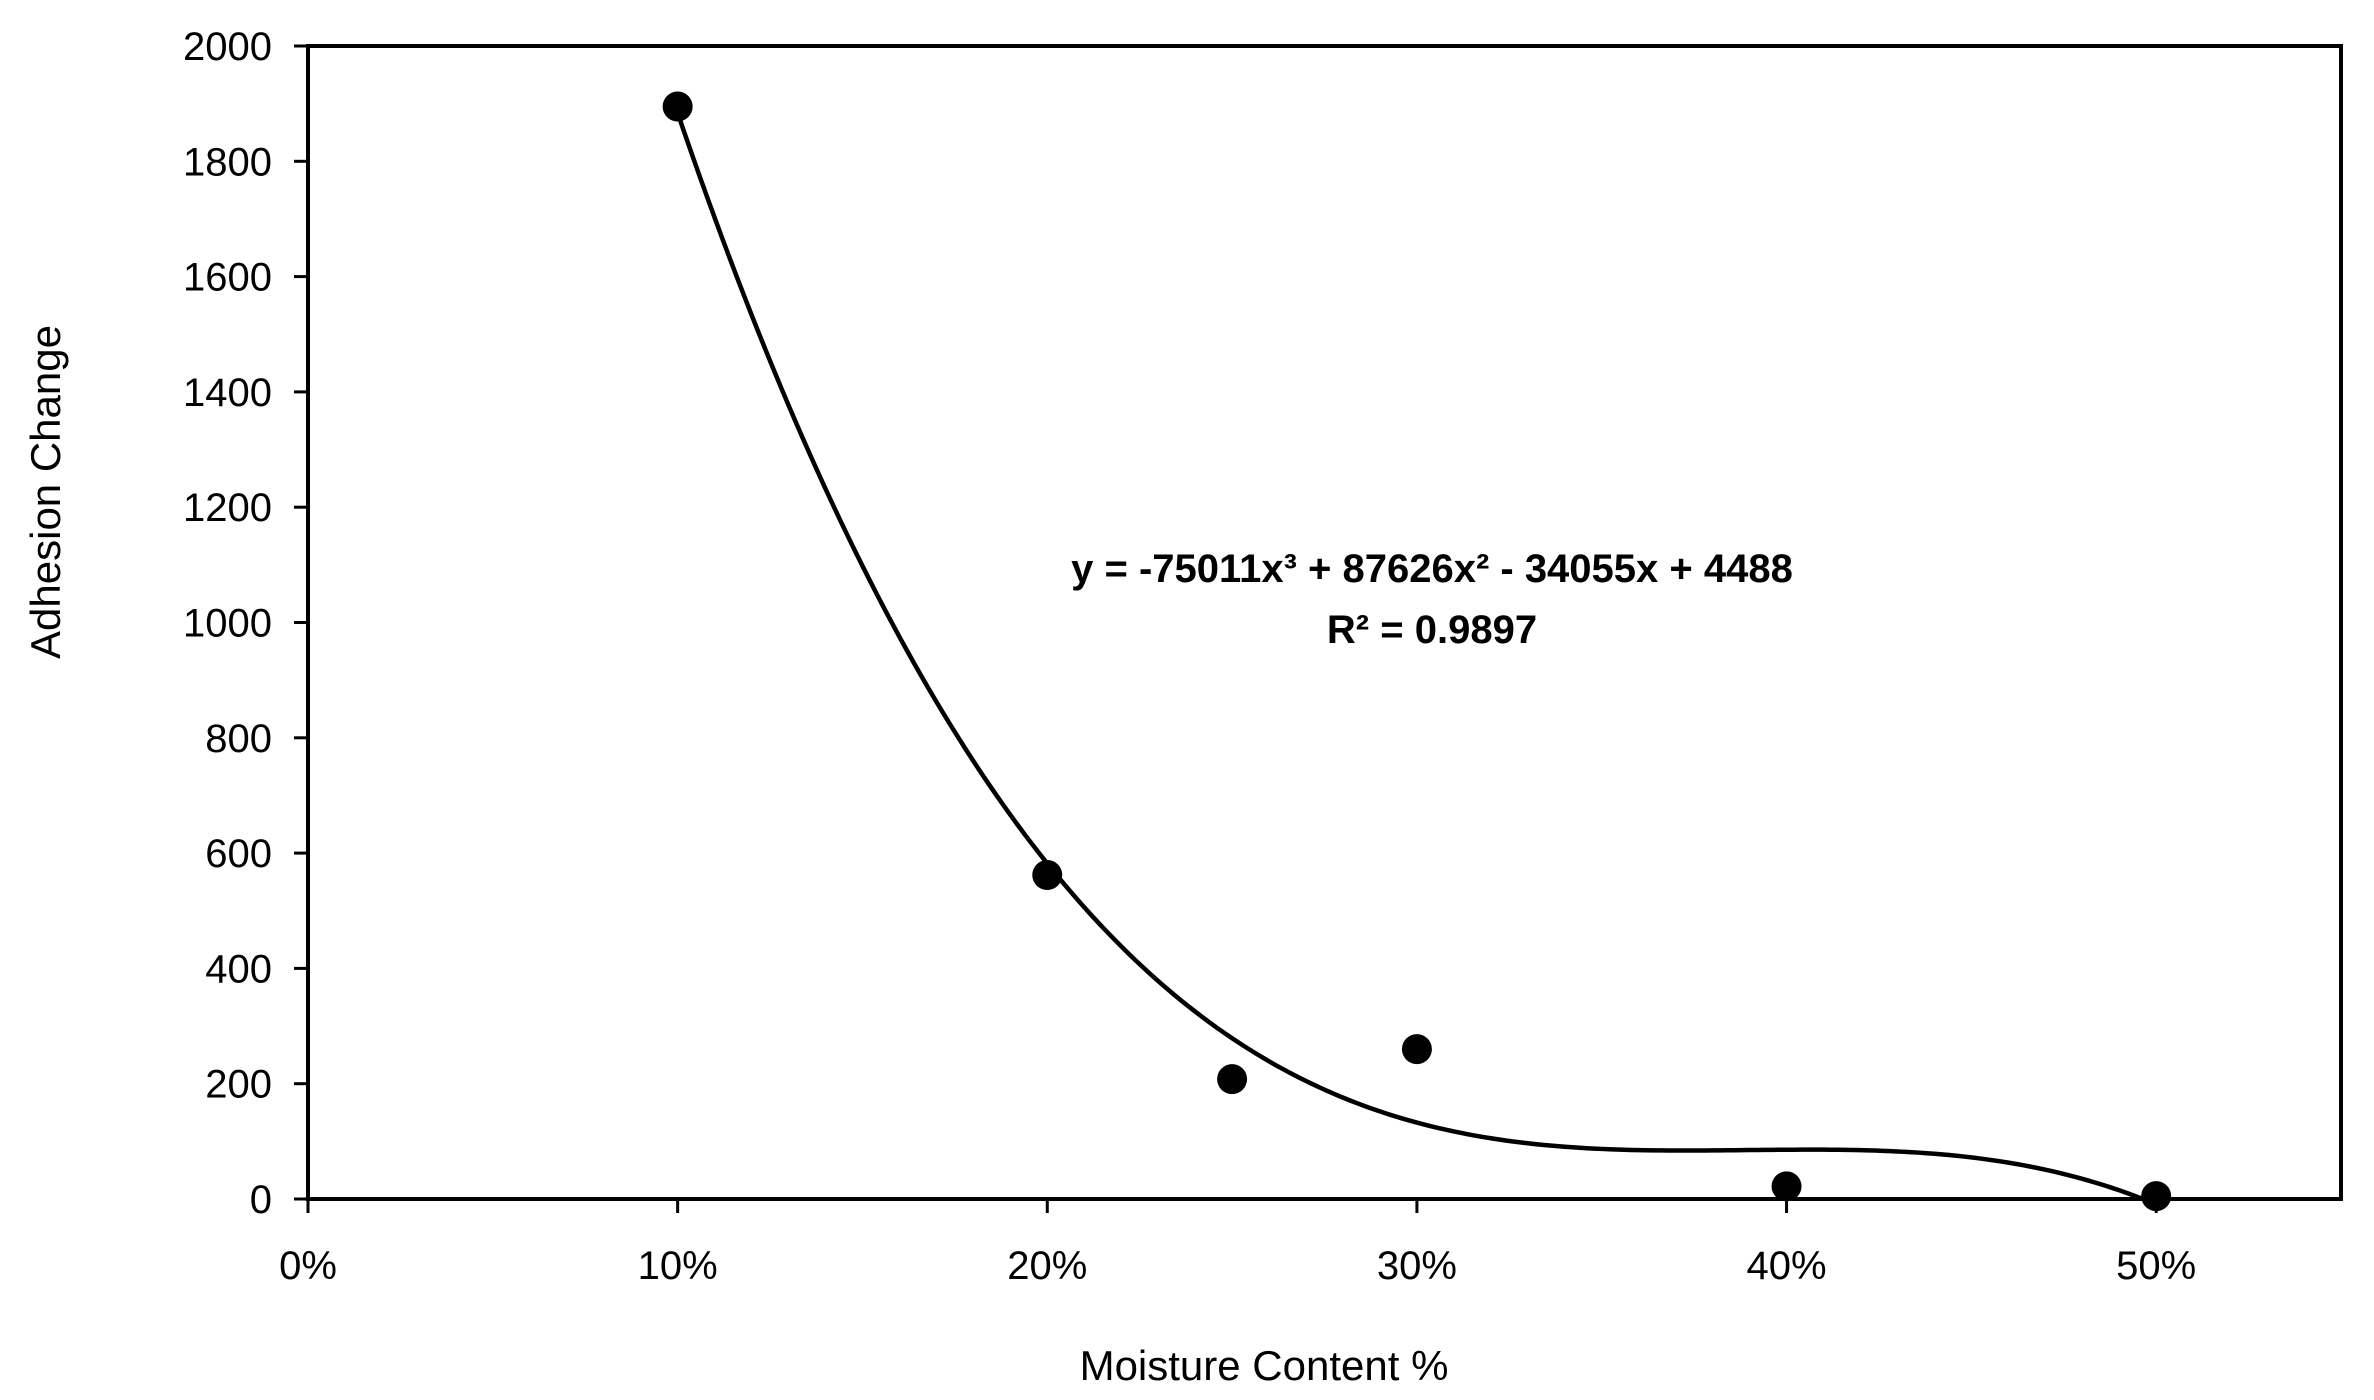 The width and height of the screenshot is (2374, 1400). I want to click on y-tick-label: 1000, so click(227, 624).